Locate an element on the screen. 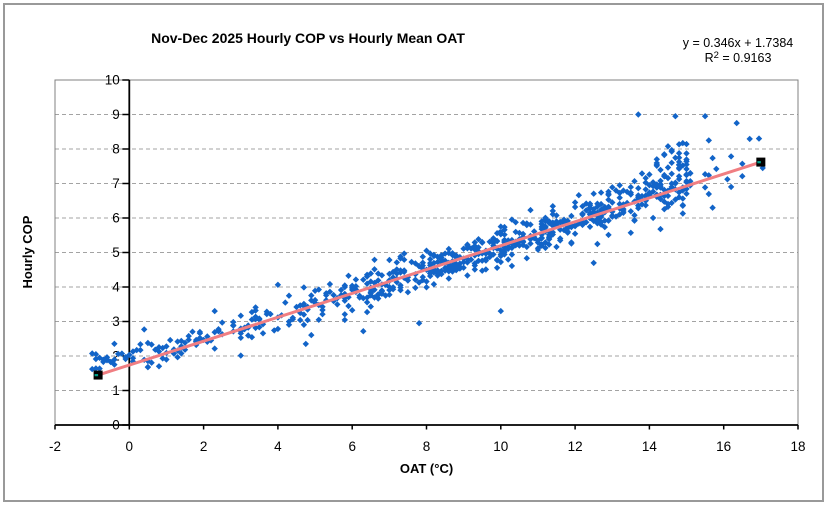  x-axis-title: OAT (°C) is located at coordinates (426, 468).